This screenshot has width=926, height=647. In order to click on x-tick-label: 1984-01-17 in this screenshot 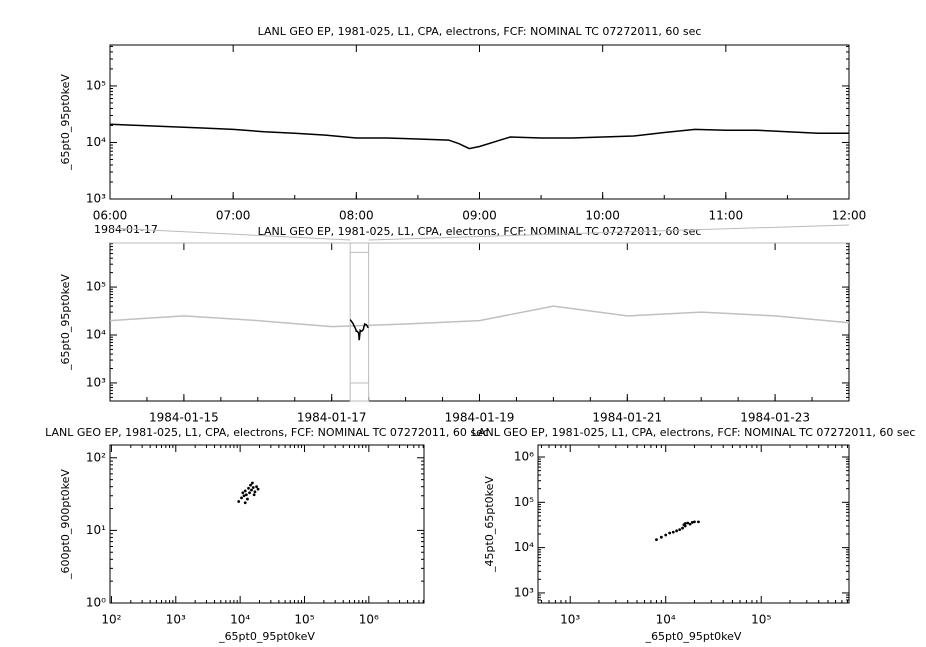, I will do `click(332, 418)`.